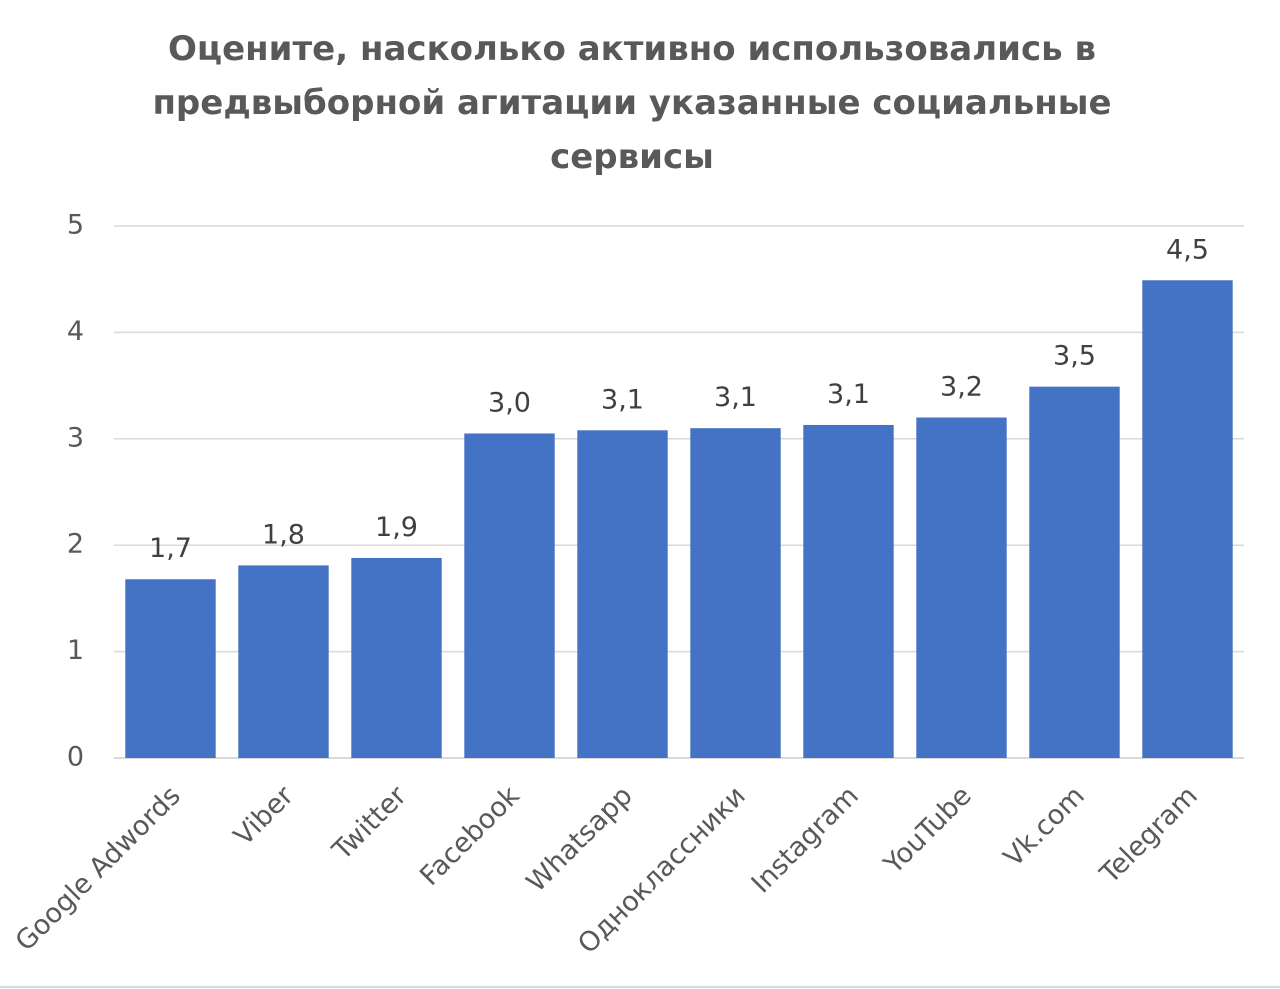 The width and height of the screenshot is (1280, 989). What do you see at coordinates (75, 757) in the screenshot?
I see `y-tick-label: 0` at bounding box center [75, 757].